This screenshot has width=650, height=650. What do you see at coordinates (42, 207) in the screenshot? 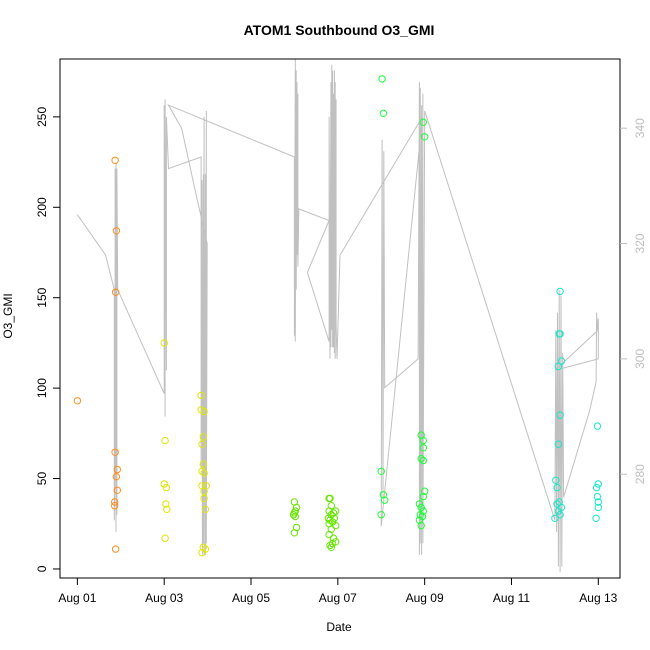
I see `y-tick-label: 200` at bounding box center [42, 207].